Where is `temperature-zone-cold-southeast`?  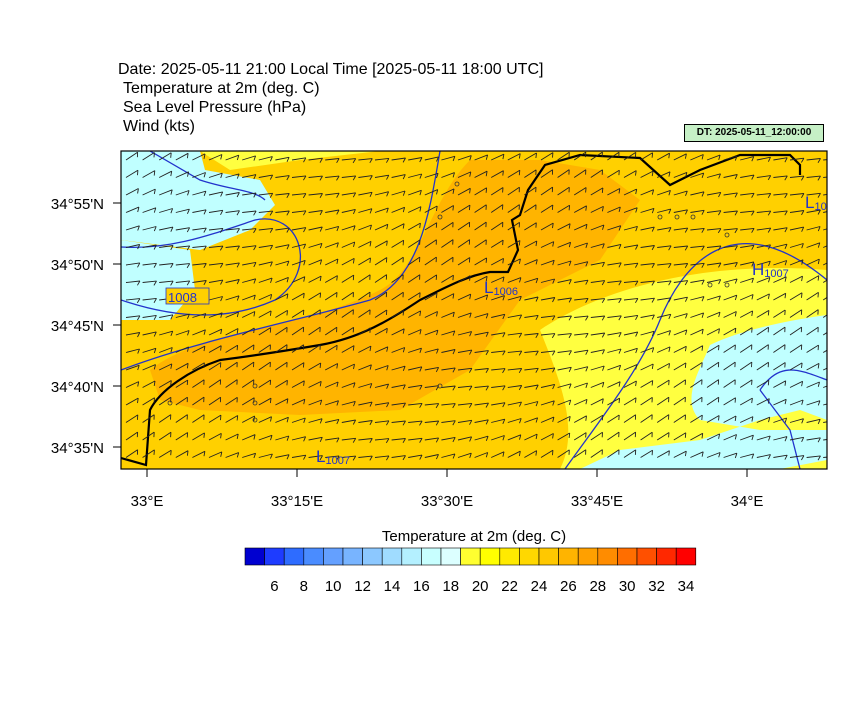
temperature-zone-cold-southeast is located at coordinates (703, 392).